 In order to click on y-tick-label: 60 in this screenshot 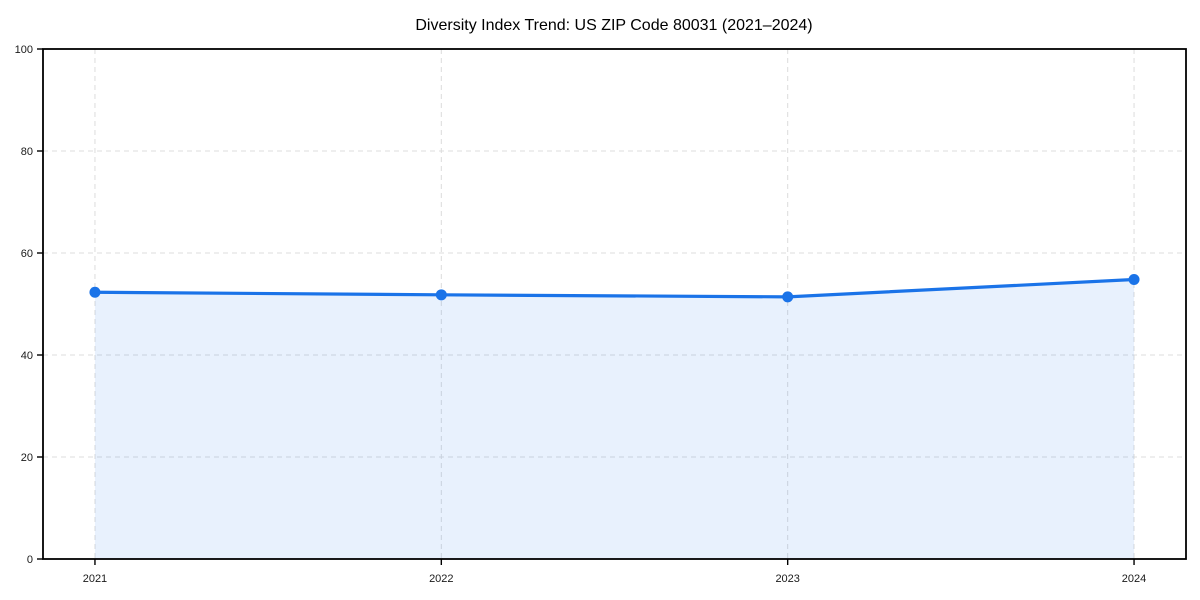, I will do `click(27, 254)`.